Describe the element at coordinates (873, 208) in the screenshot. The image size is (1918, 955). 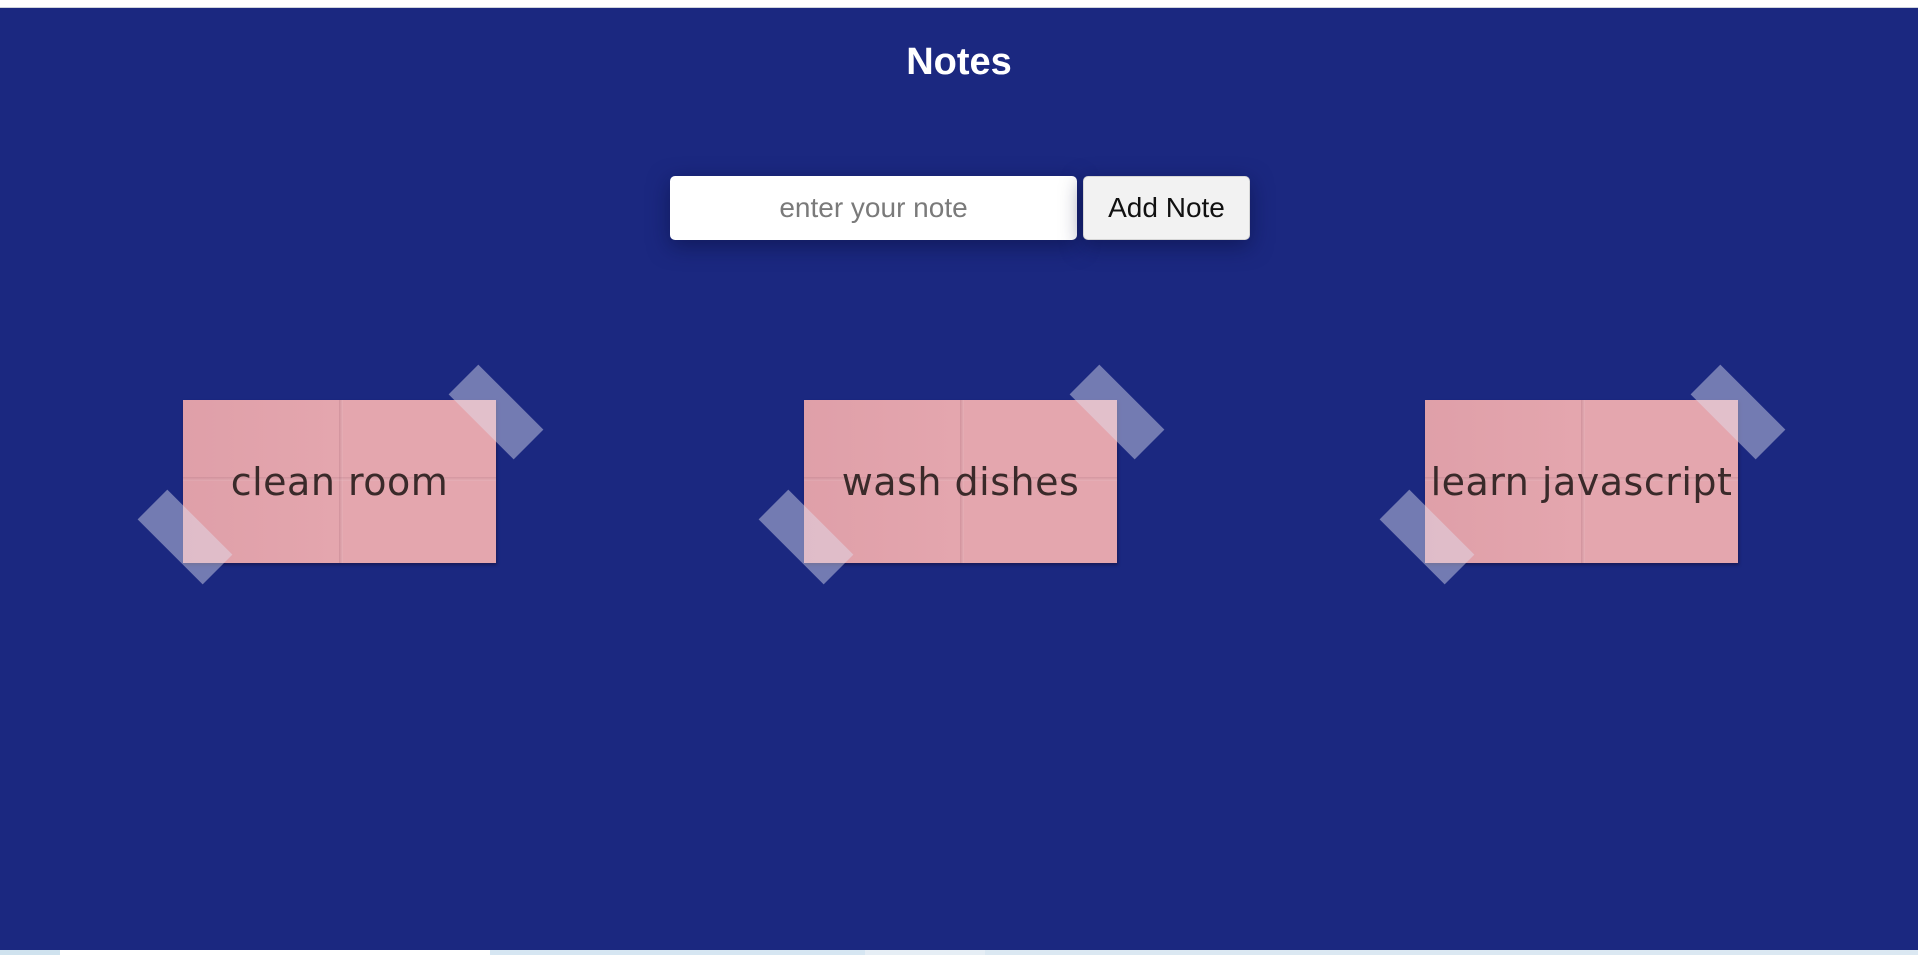
I see `note-input` at that location.